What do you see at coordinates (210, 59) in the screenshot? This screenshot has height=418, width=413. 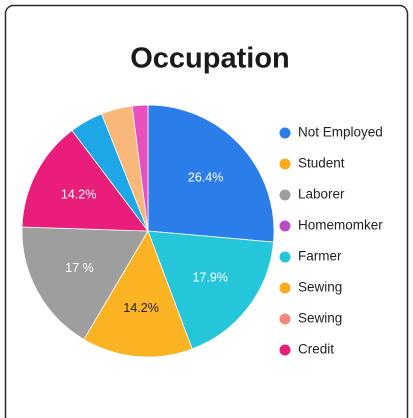 I see `chart-title: Occupation` at bounding box center [210, 59].